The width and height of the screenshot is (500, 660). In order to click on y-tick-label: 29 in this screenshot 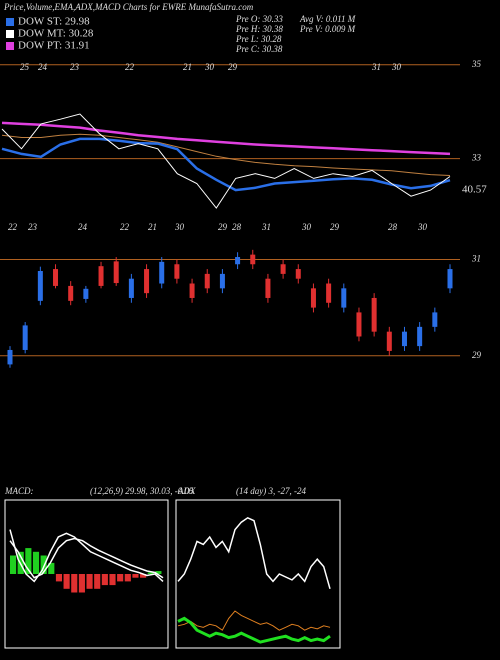, I will do `click(477, 355)`.